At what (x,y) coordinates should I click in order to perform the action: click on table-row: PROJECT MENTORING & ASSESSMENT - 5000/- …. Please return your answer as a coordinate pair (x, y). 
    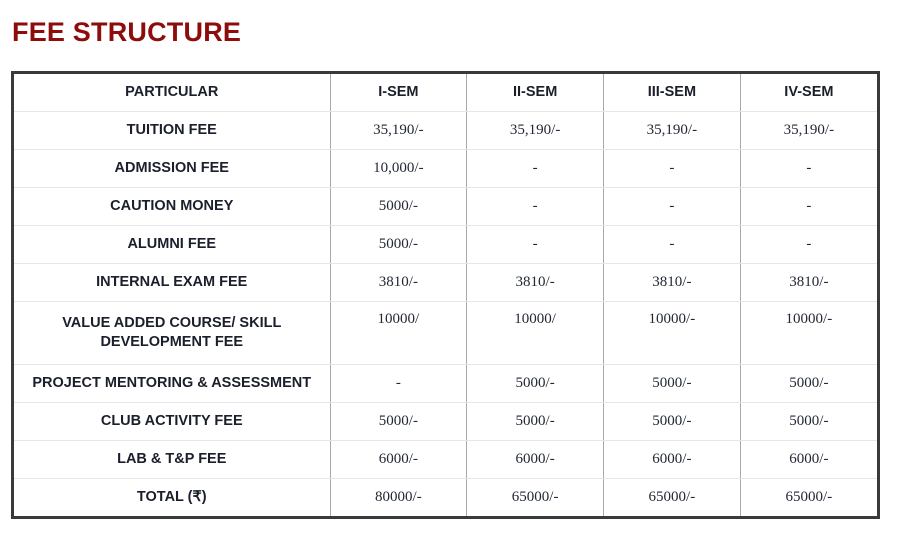
    Looking at the image, I should click on (445, 383).